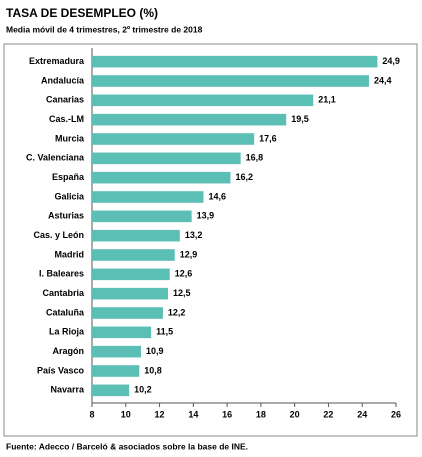  What do you see at coordinates (67, 390) in the screenshot?
I see `y-tick-label: Navarra` at bounding box center [67, 390].